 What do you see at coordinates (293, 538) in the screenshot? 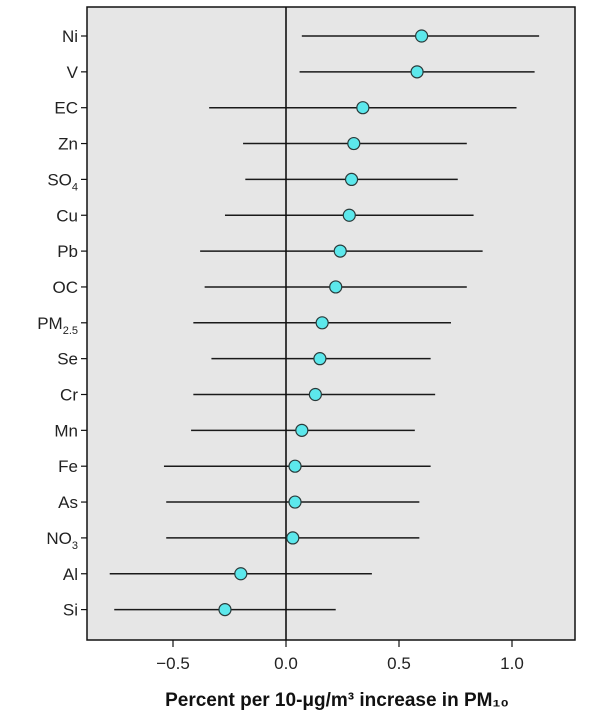
I see `estimate-point-no3` at bounding box center [293, 538].